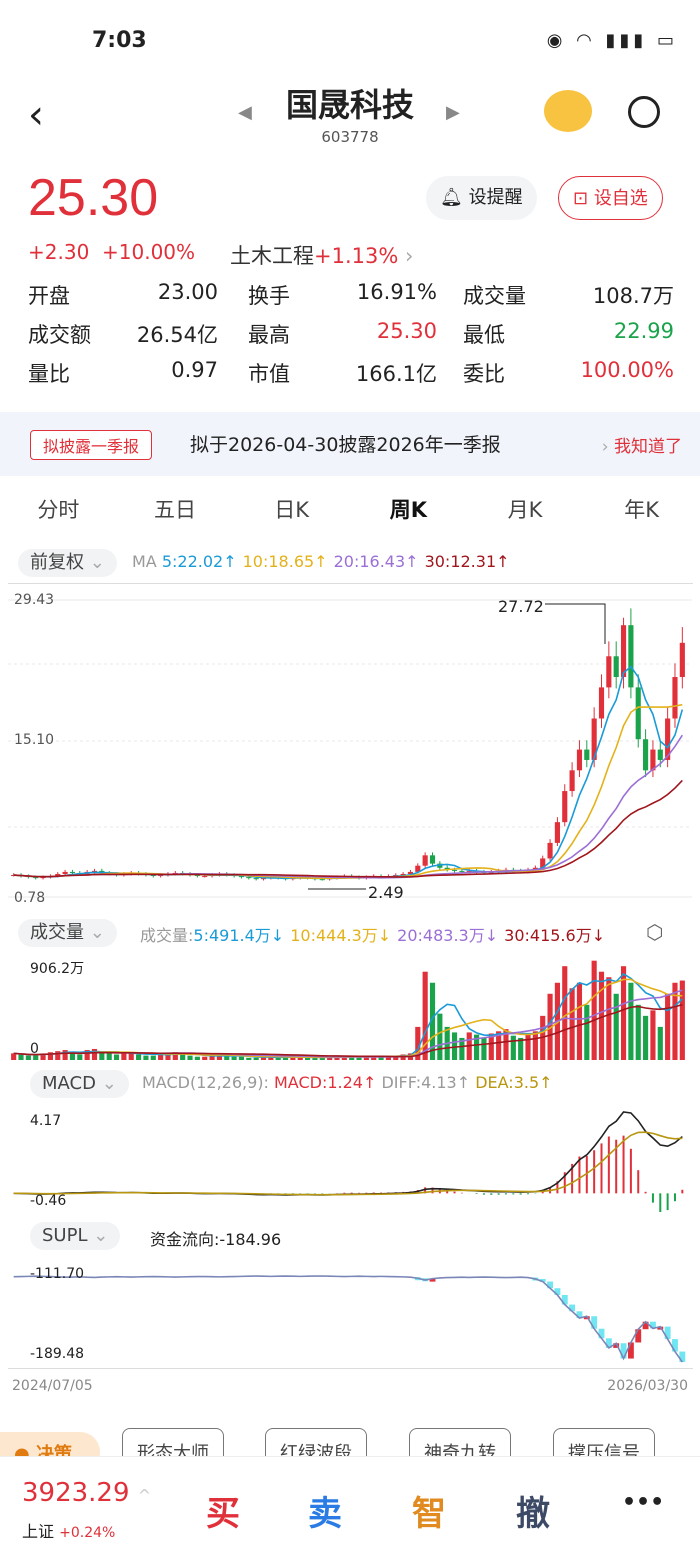 The image size is (700, 1556). I want to click on y-mid-label: 15.10, so click(34, 740).